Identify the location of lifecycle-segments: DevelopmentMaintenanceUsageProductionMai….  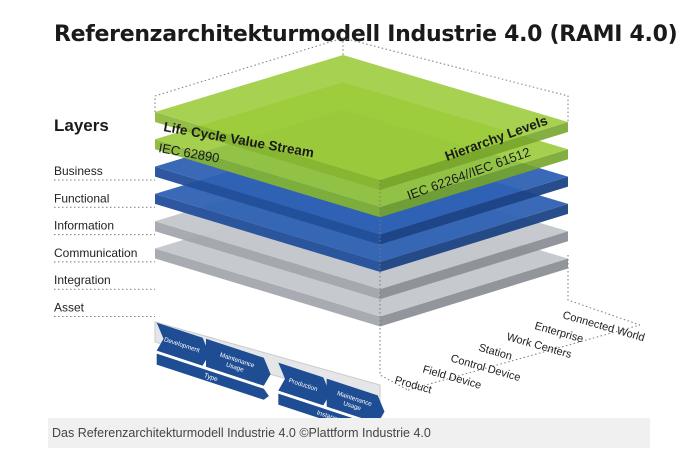
(270, 380).